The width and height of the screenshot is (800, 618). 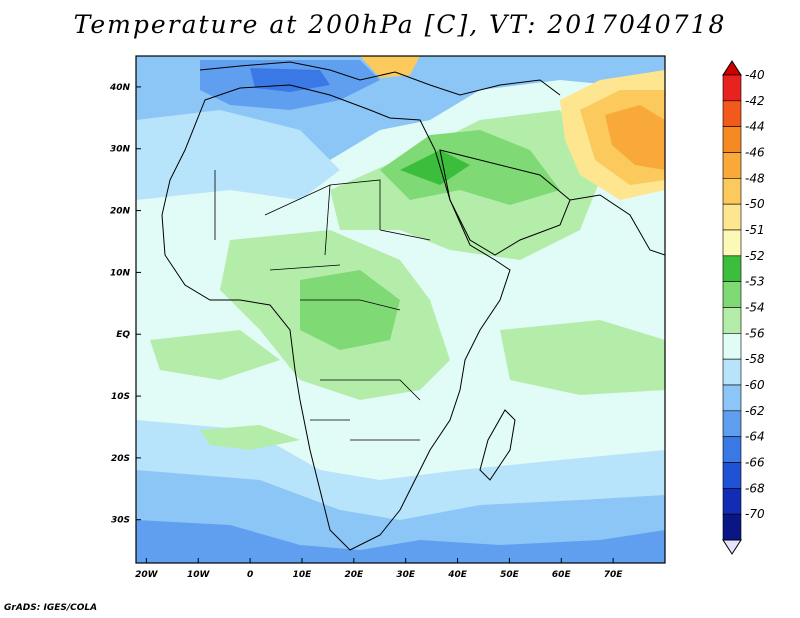 I want to click on colorbar-label: -58, so click(x=755, y=359).